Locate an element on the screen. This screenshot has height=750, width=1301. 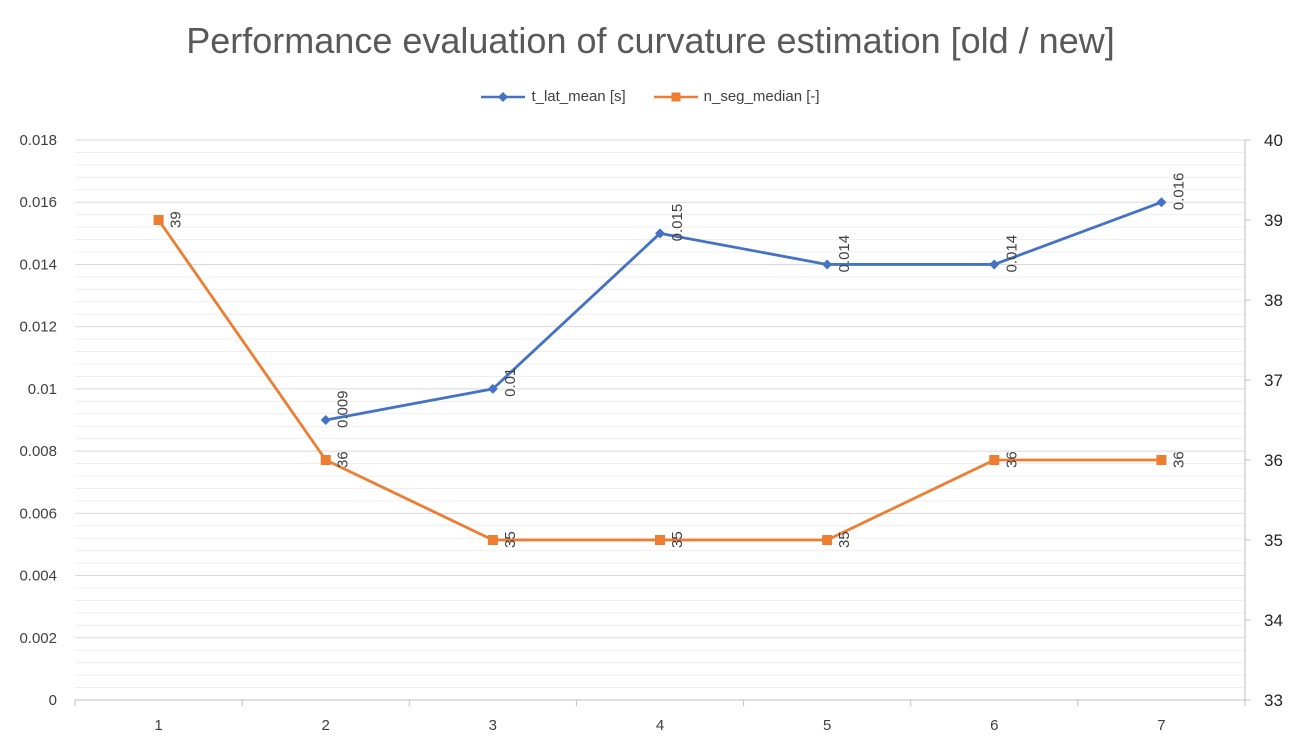
y-left-tick-label: 0 is located at coordinates (53, 700).